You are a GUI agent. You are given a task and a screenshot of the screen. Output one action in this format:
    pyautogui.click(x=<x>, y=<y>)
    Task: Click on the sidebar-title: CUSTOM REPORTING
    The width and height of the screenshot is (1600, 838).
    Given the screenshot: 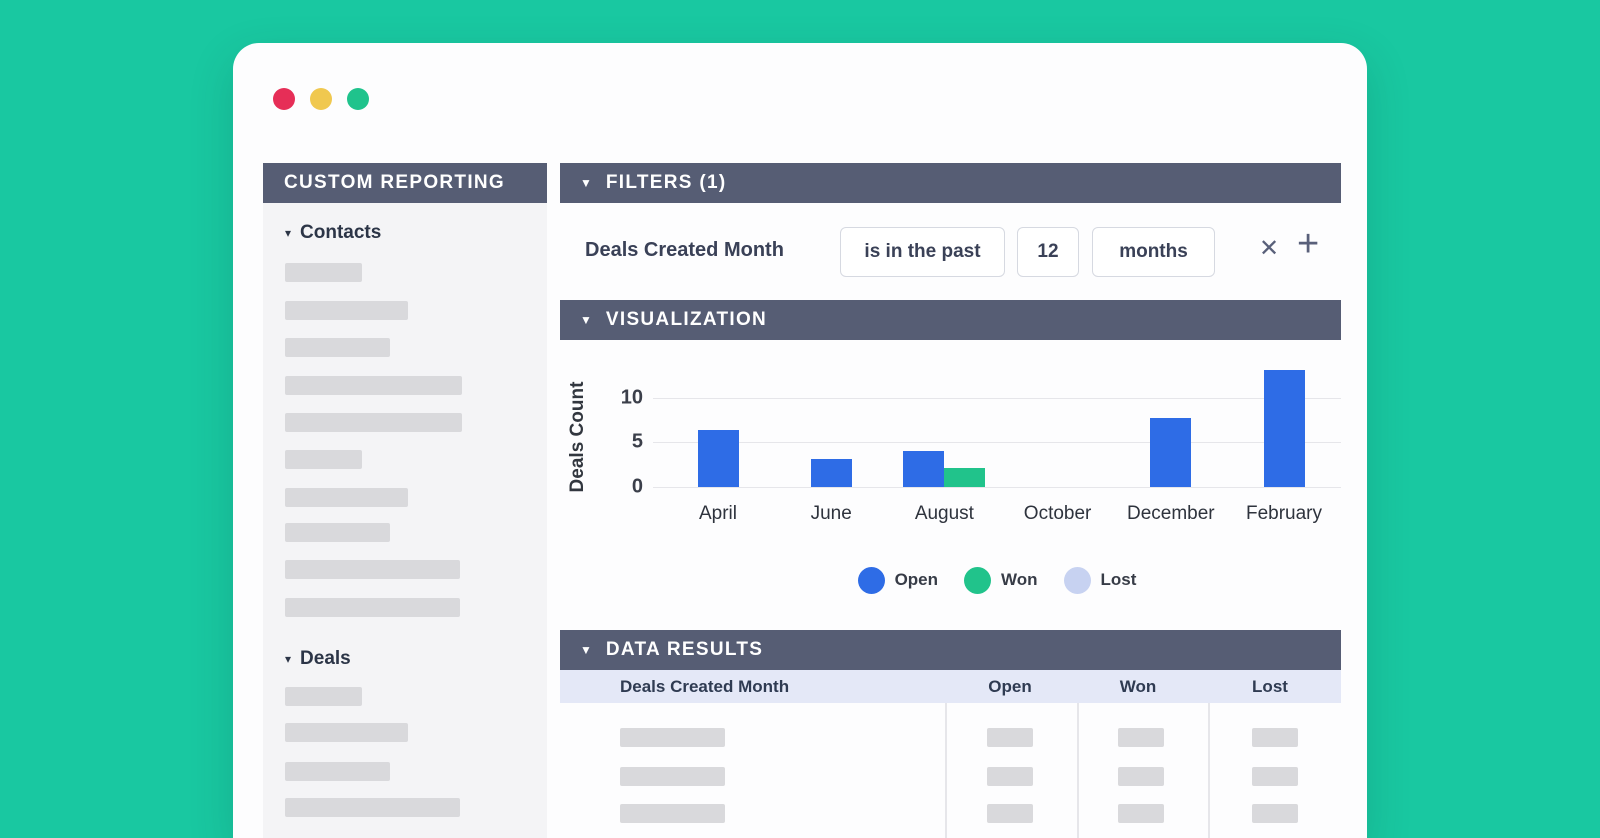 What is the action you would take?
    pyautogui.click(x=395, y=182)
    